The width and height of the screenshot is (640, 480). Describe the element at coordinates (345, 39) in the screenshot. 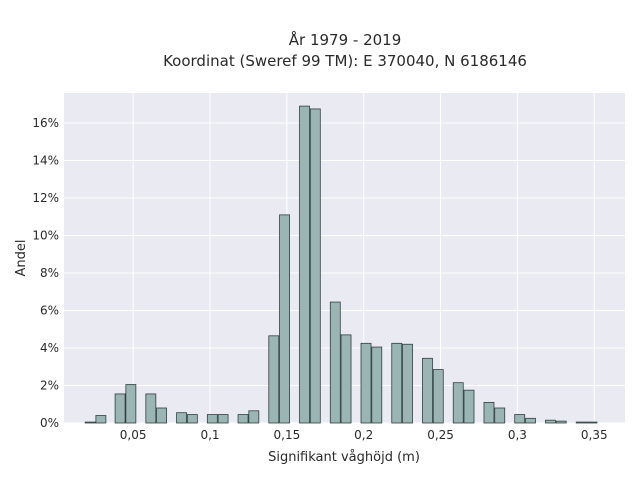

I see `chart-title-line-1: År 1979 - 2019` at that location.